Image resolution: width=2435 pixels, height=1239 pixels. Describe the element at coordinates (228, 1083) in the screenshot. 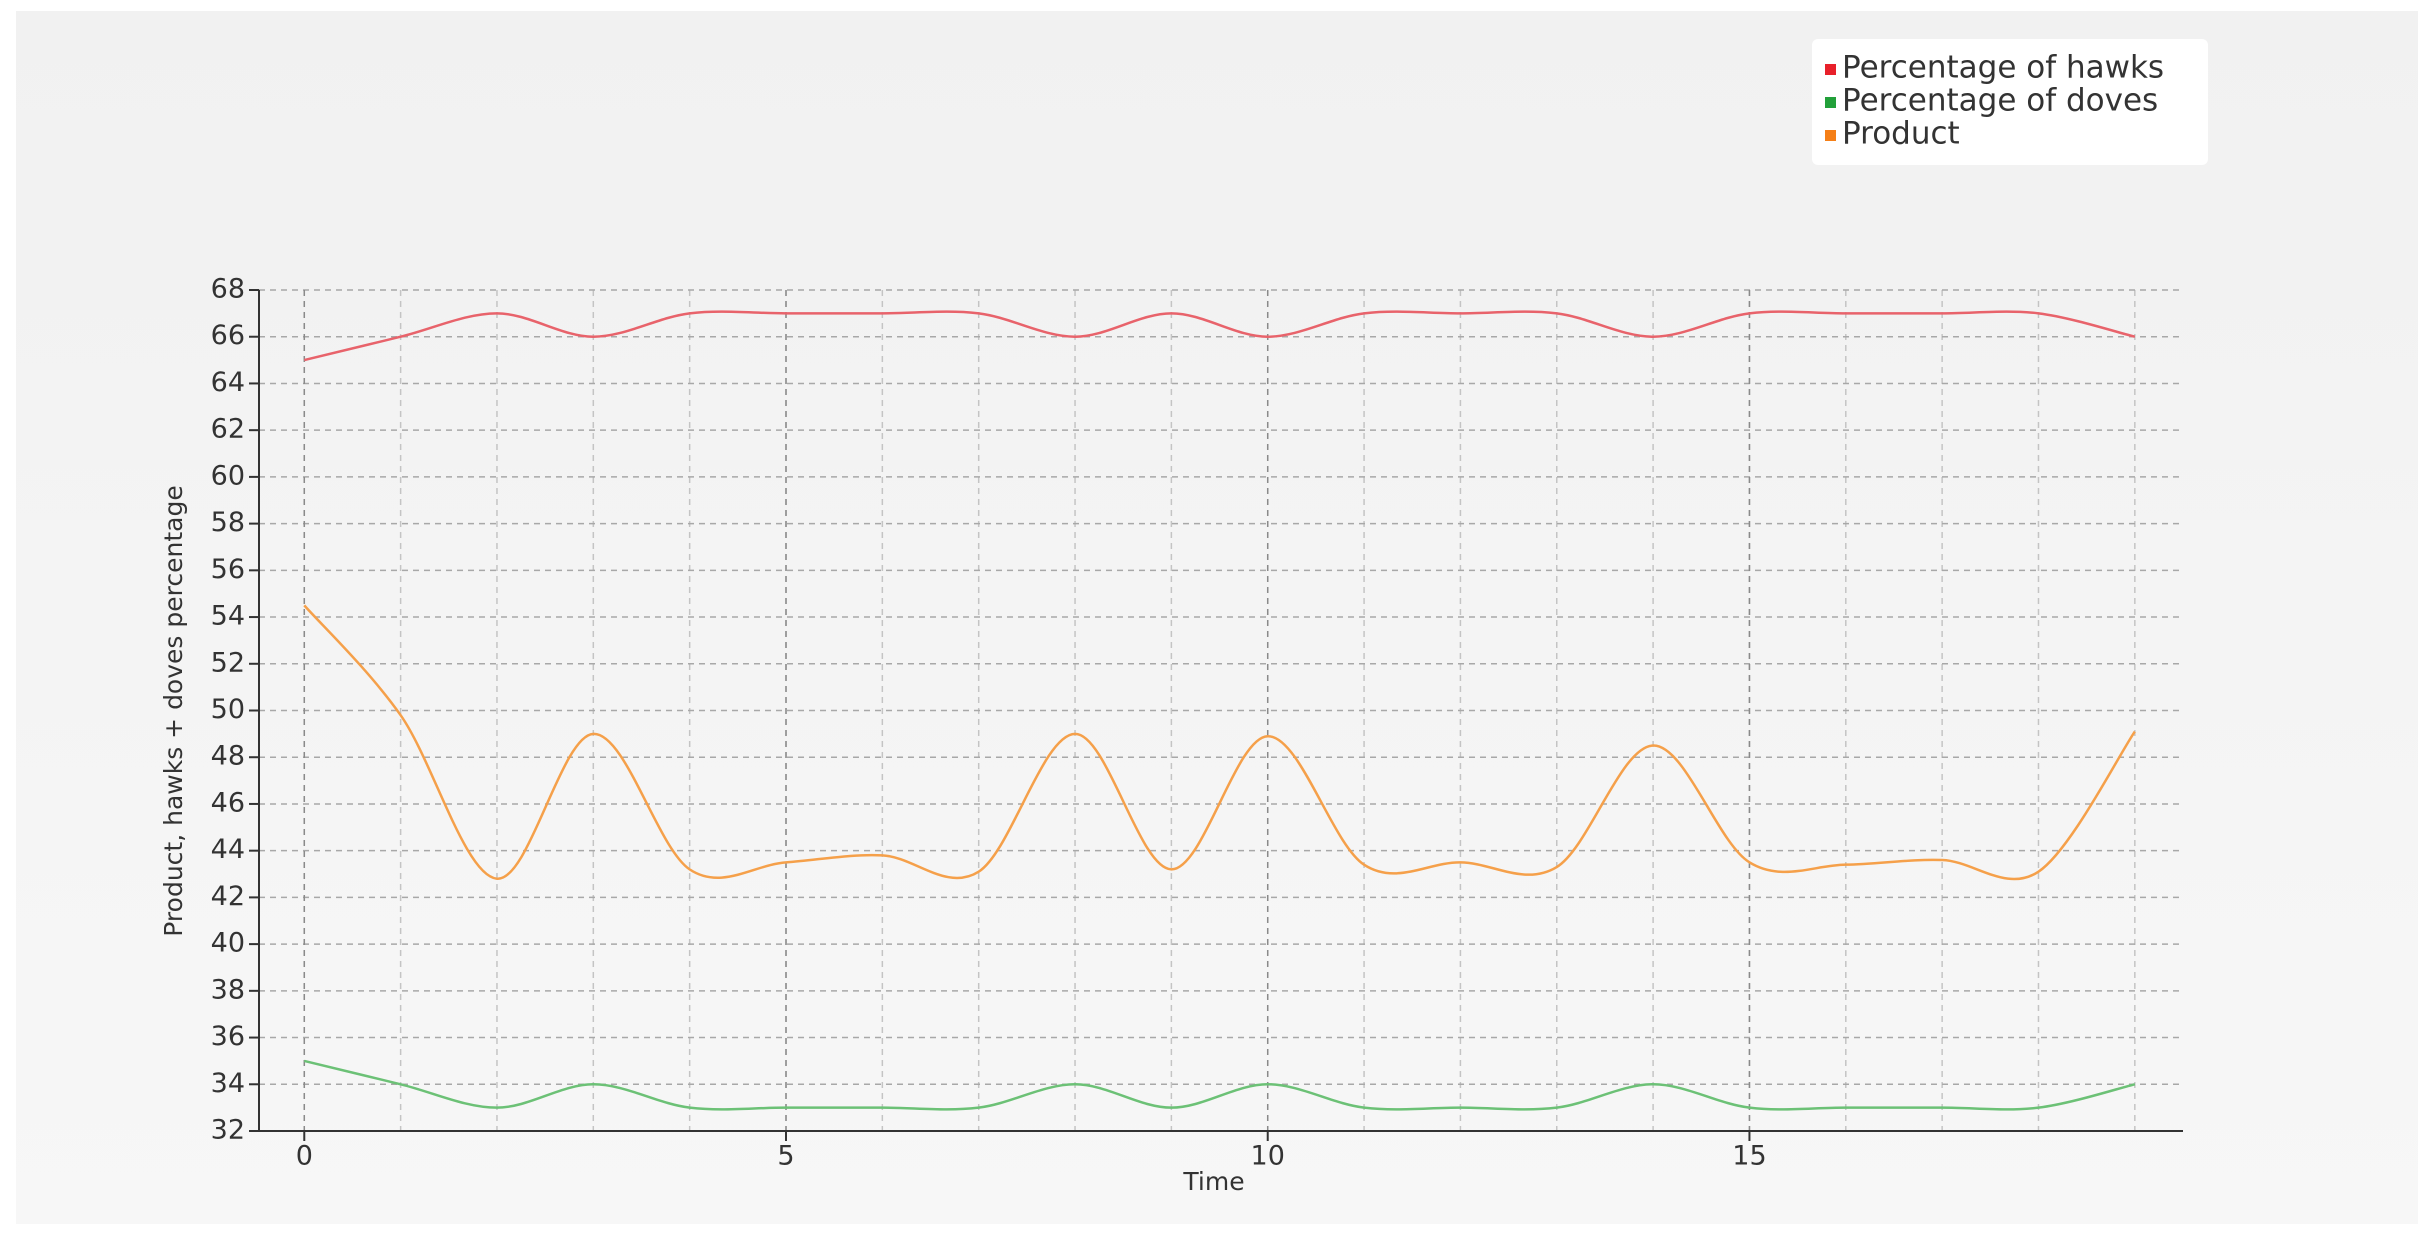

I see `y-tick-label: 34` at that location.